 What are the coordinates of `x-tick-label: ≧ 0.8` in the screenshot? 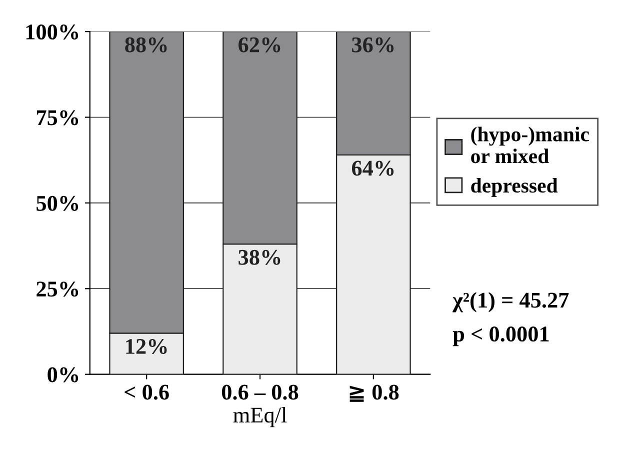 It's located at (374, 393).